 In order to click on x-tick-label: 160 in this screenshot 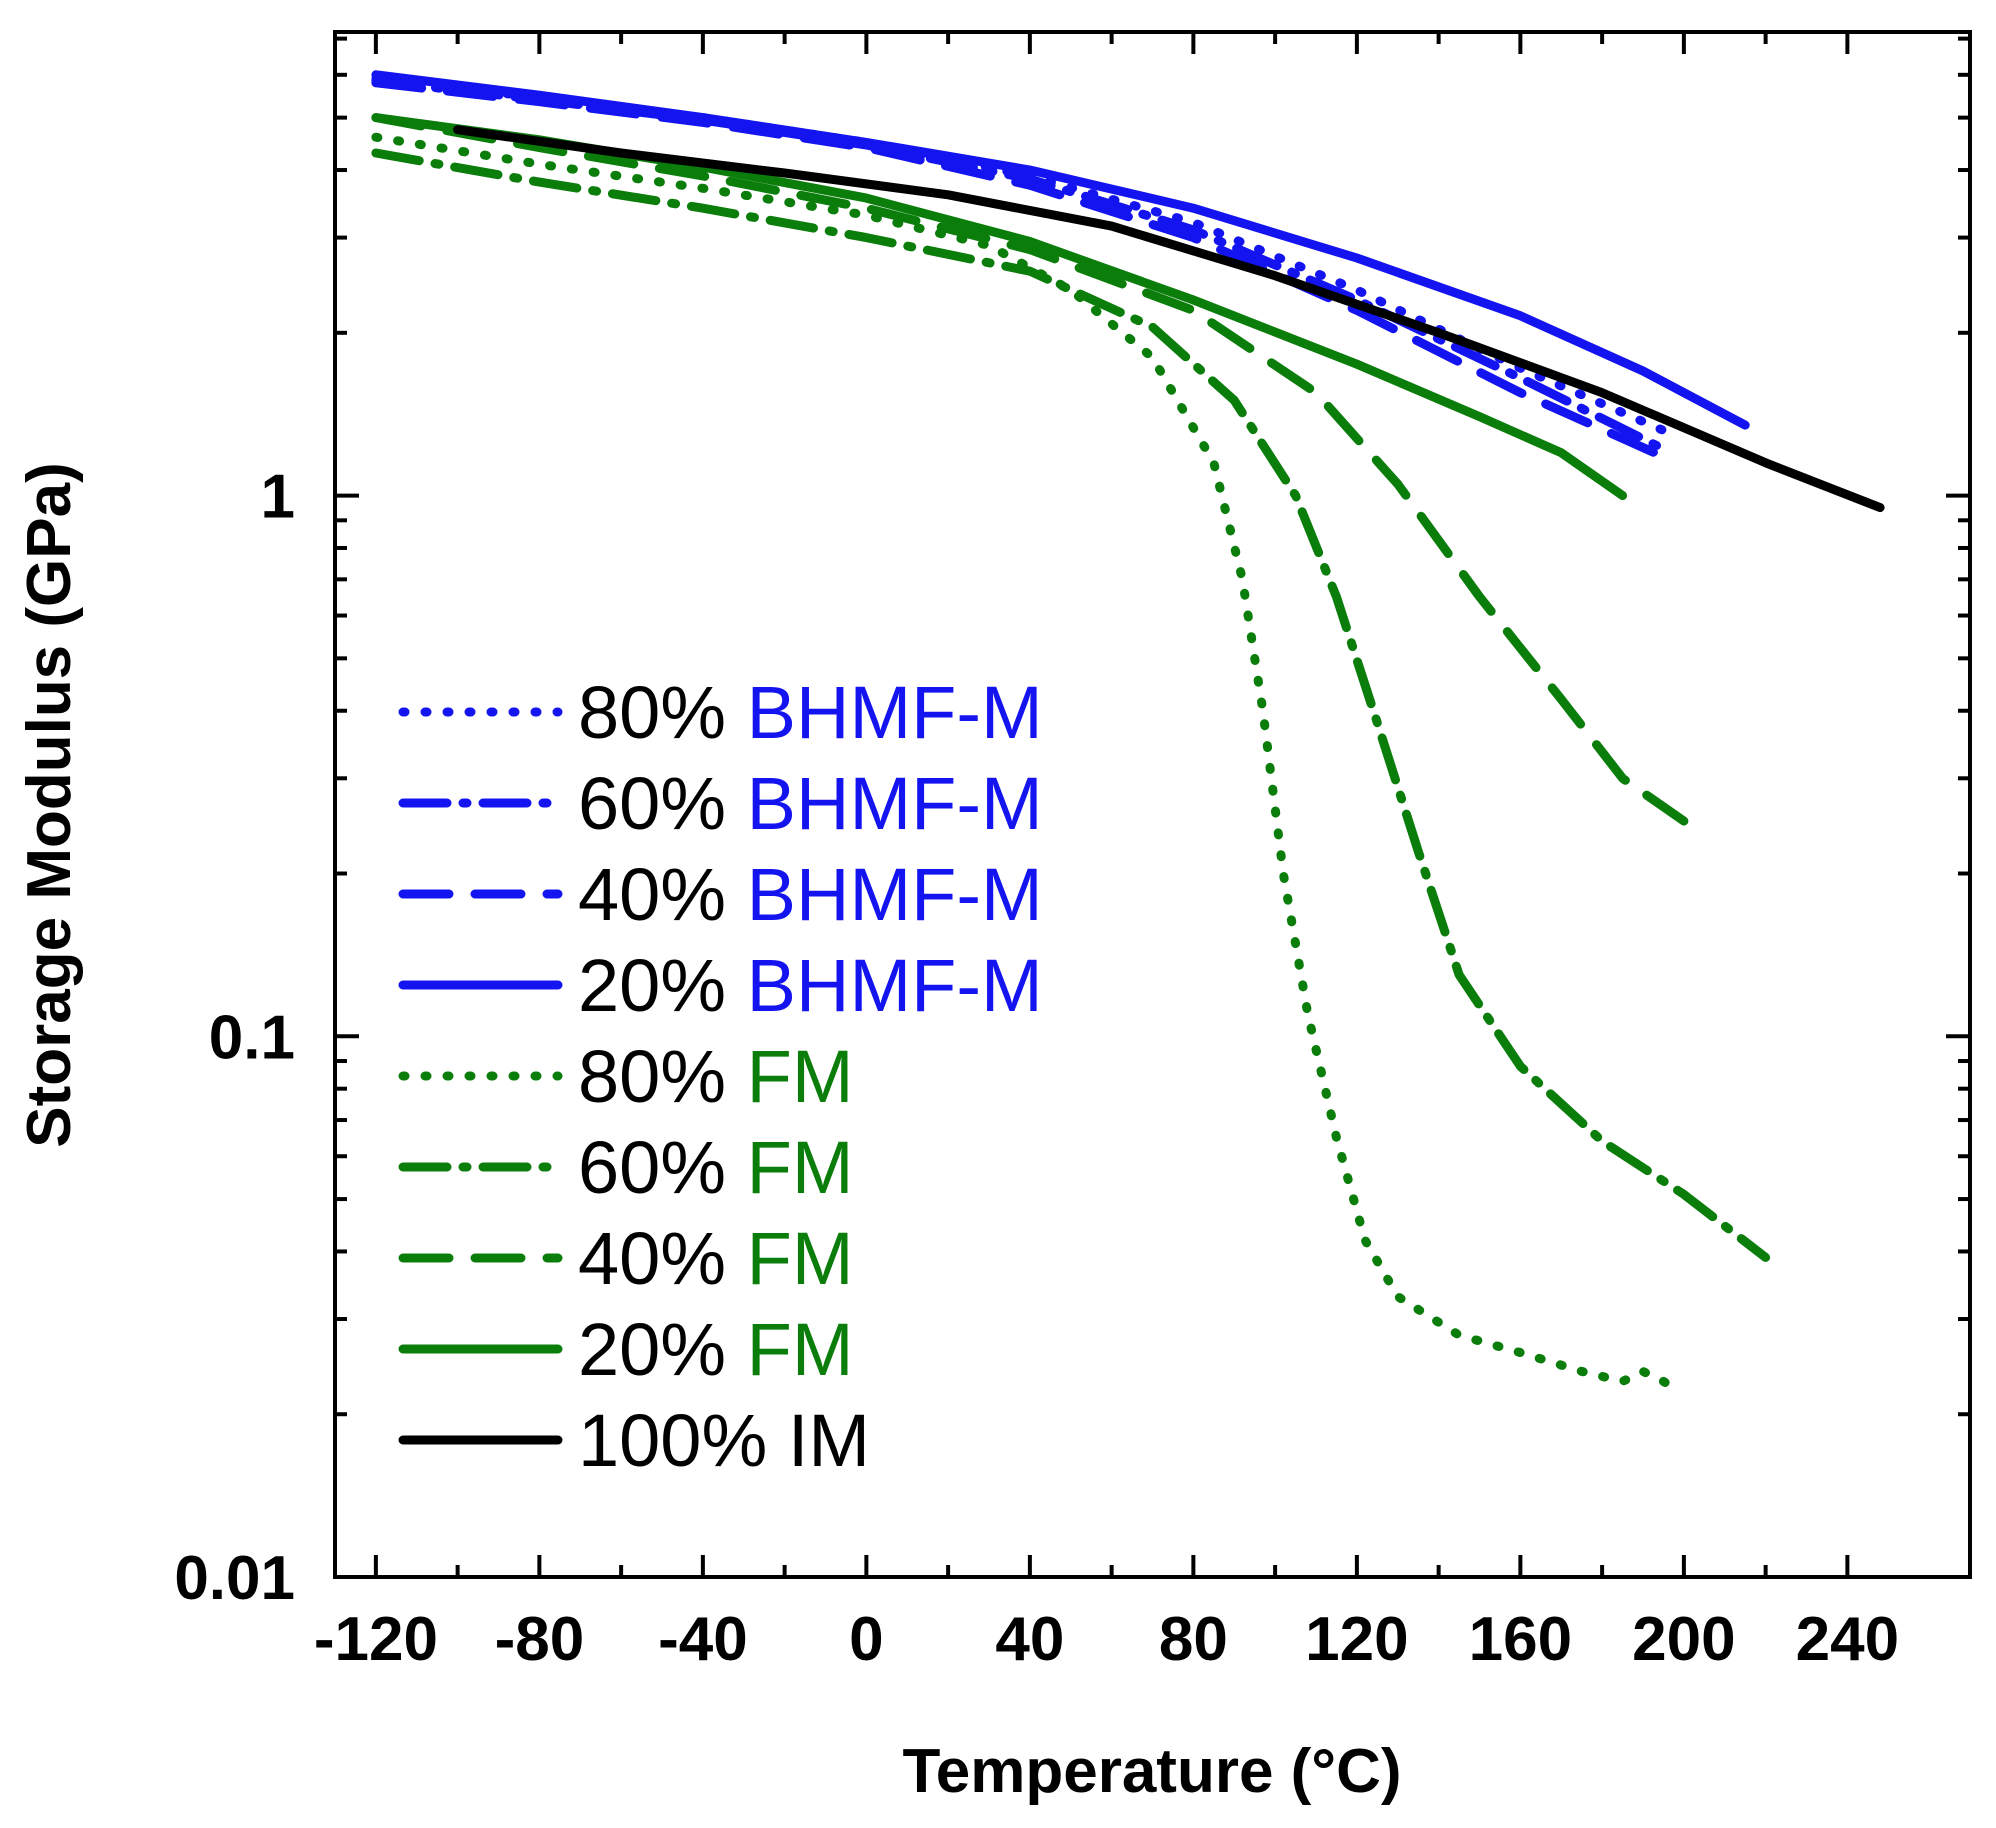, I will do `click(1520, 1639)`.